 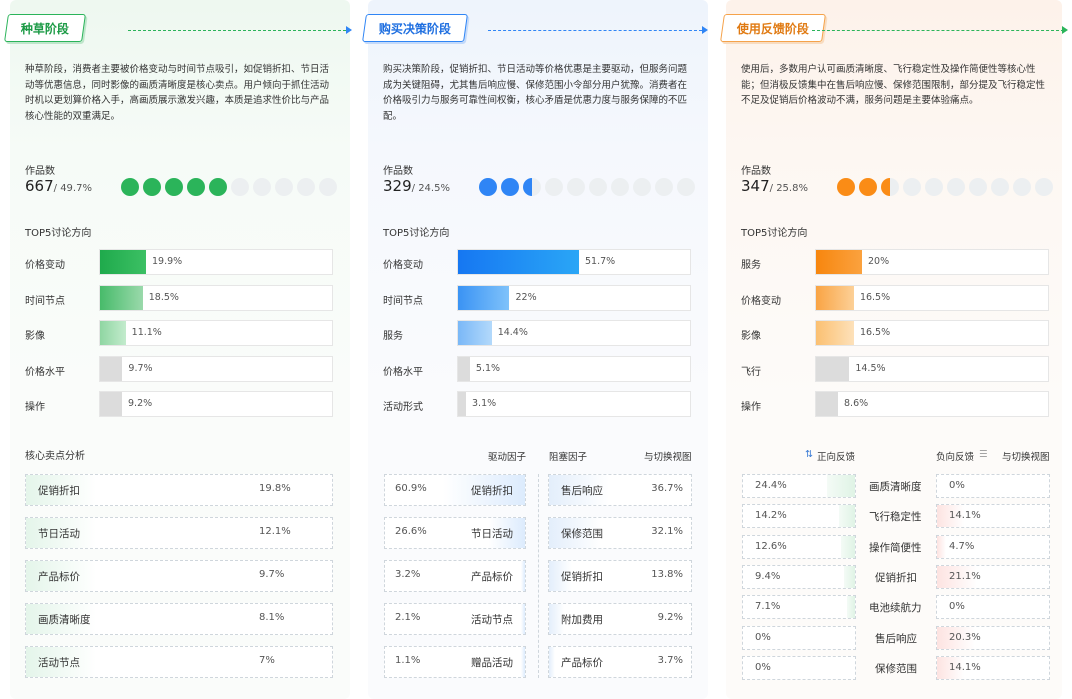 I want to click on block-factor-header: 阻塞因子, so click(x=568, y=457).